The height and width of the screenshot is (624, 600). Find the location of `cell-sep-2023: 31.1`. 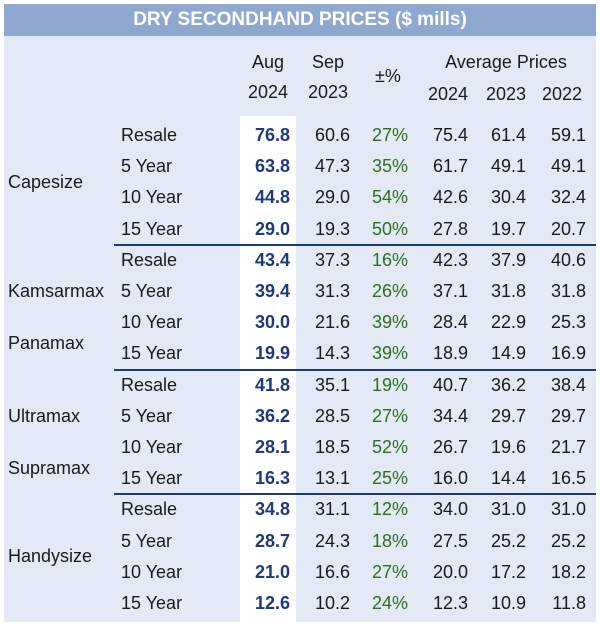

cell-sep-2023: 31.1 is located at coordinates (332, 509).